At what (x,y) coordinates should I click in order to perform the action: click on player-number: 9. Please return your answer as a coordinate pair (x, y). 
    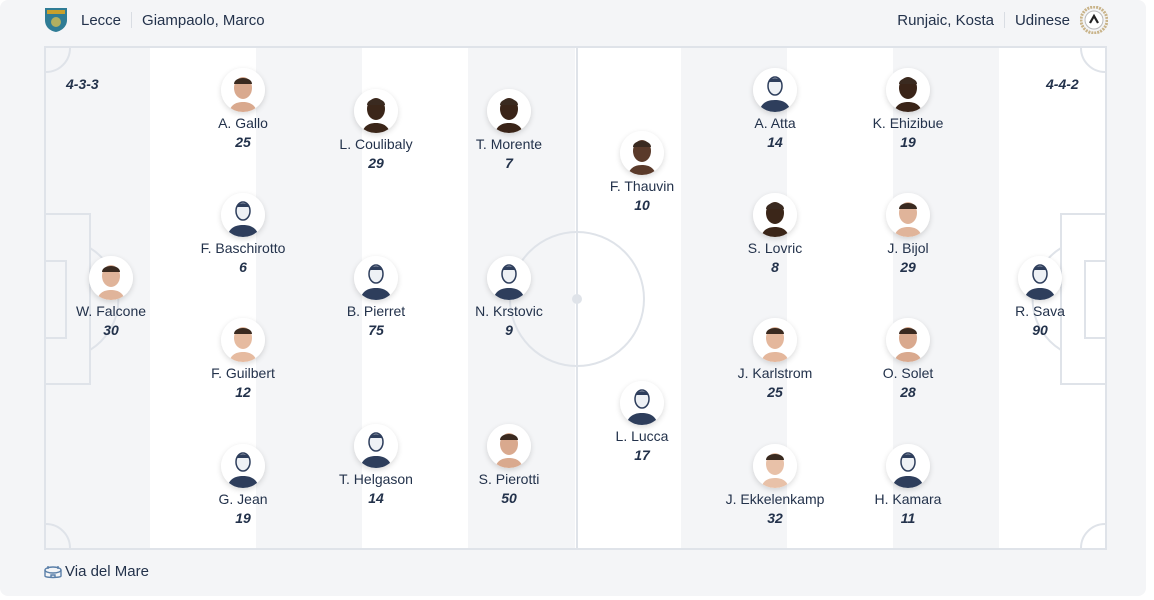
    Looking at the image, I should click on (509, 330).